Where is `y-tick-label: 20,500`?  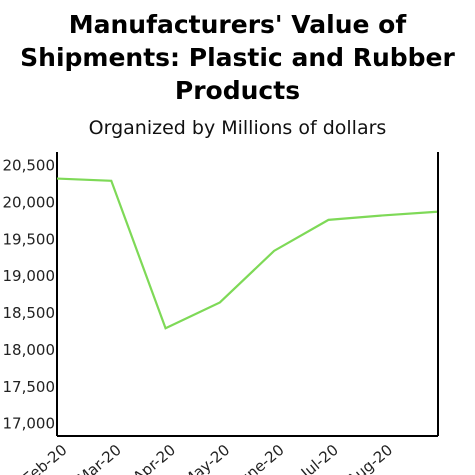 y-tick-label: 20,500 is located at coordinates (29, 166).